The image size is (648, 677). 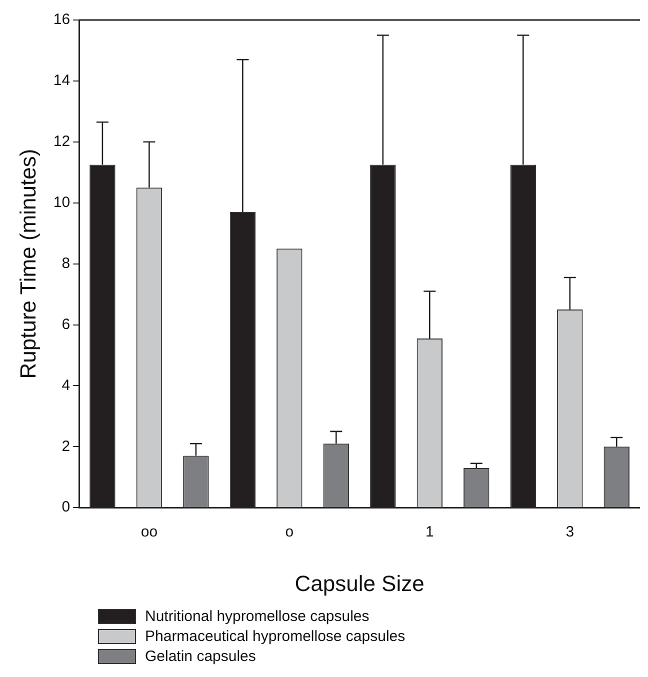 I want to click on y-axis-title: Rupture Time (minutes), so click(x=27, y=263).